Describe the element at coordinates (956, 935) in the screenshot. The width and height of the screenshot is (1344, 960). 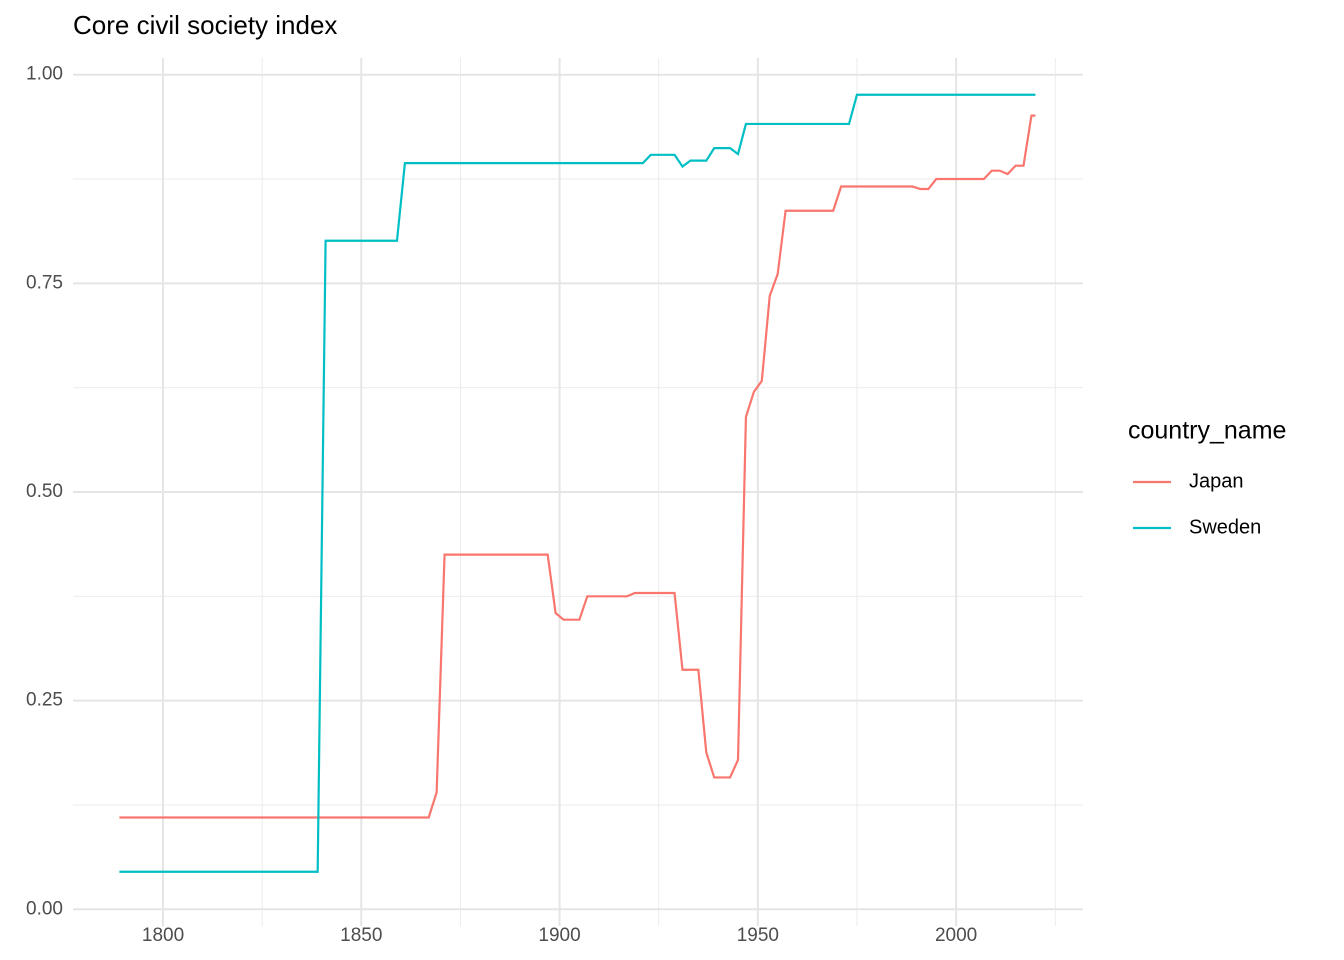
I see `x-tick-label: 2000` at that location.